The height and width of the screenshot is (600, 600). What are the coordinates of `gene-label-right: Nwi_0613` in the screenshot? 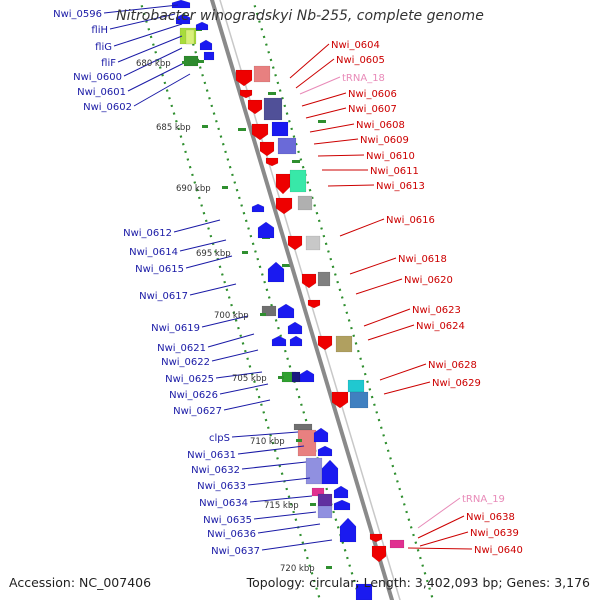 It's located at (400, 186).